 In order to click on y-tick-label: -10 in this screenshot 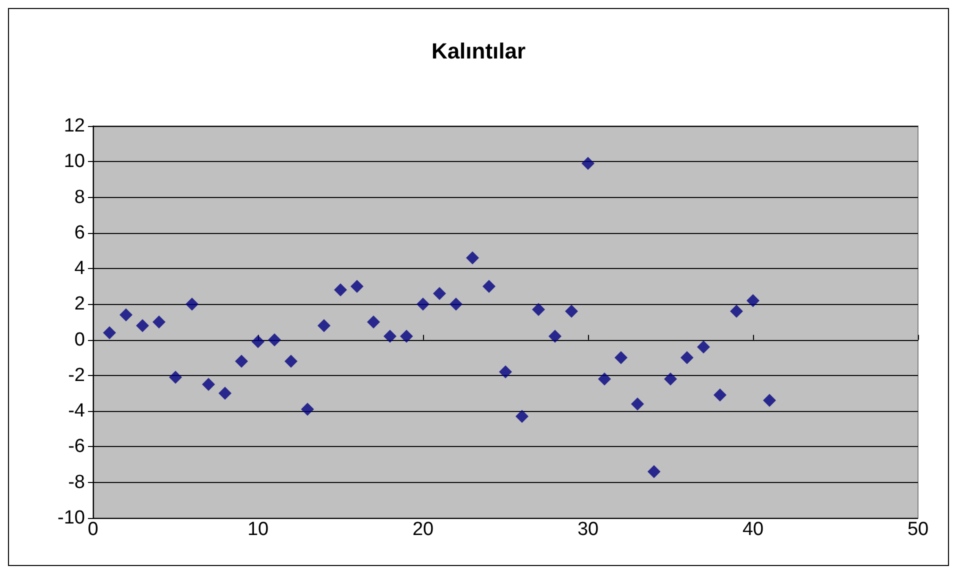, I will do `click(71, 518)`.